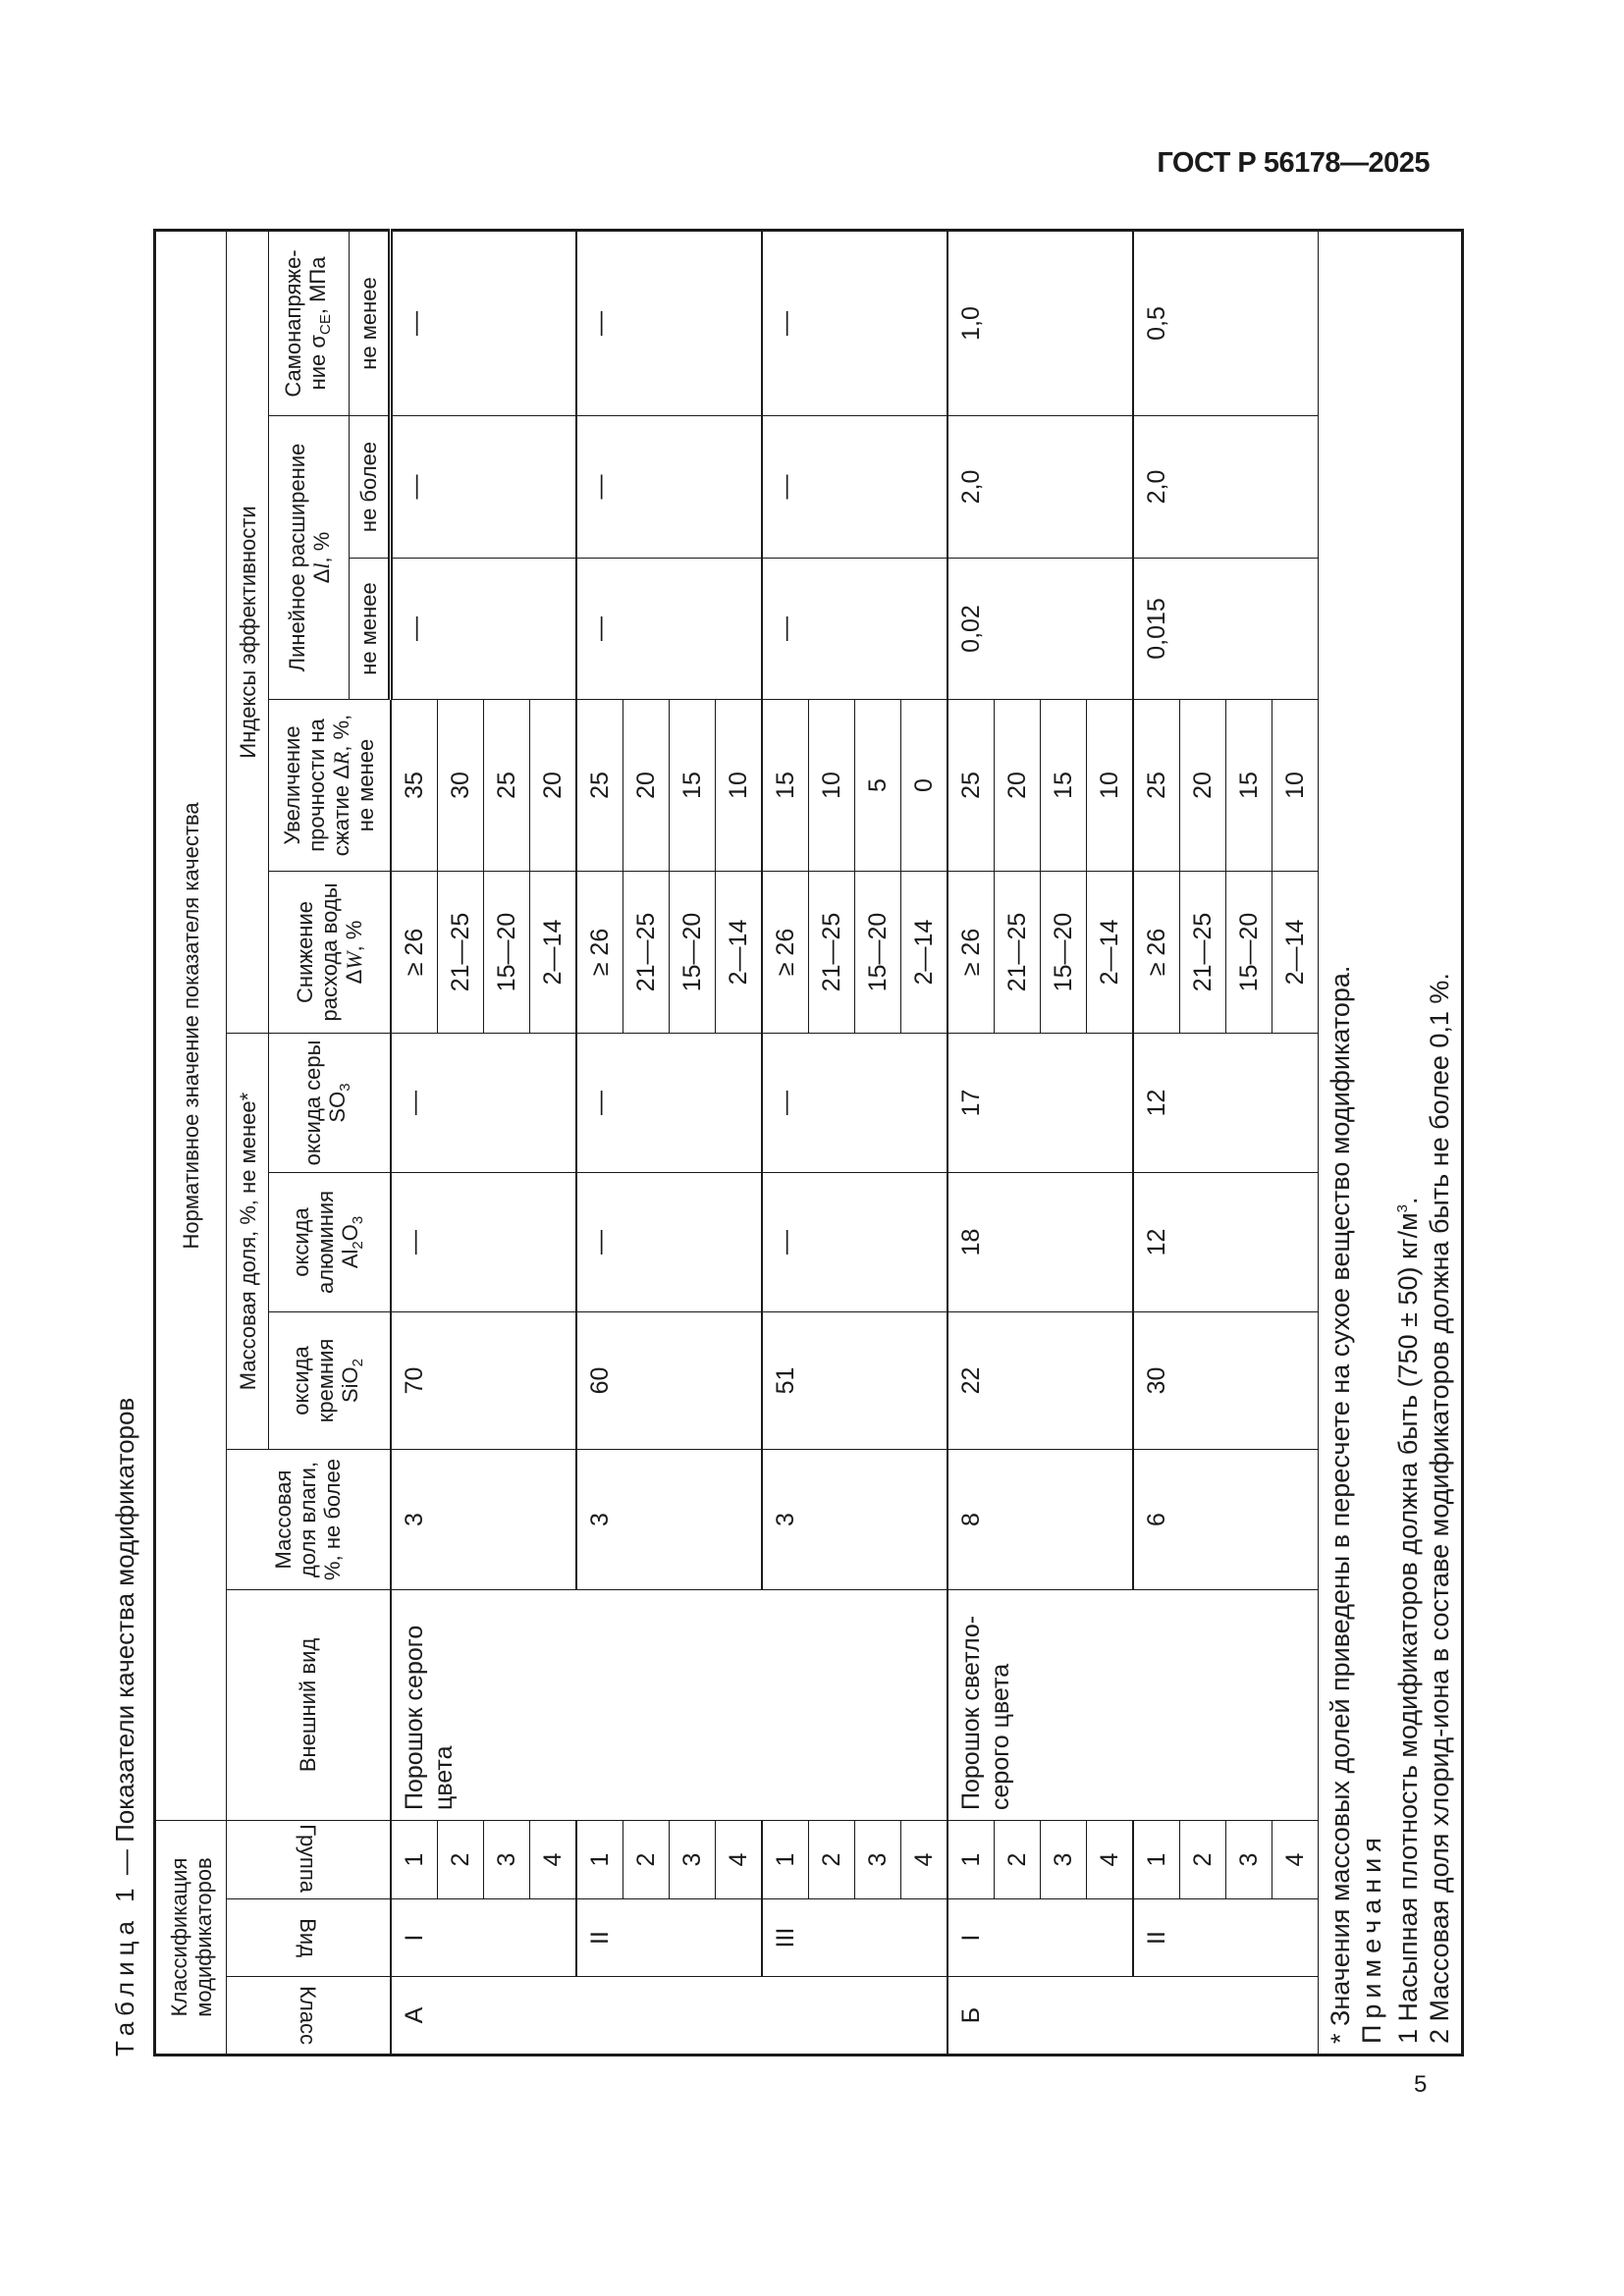 This screenshot has height=2296, width=1624. What do you see at coordinates (329, 1380) in the screenshot?
I see `header-sio2: оксида кремния SiO2` at bounding box center [329, 1380].